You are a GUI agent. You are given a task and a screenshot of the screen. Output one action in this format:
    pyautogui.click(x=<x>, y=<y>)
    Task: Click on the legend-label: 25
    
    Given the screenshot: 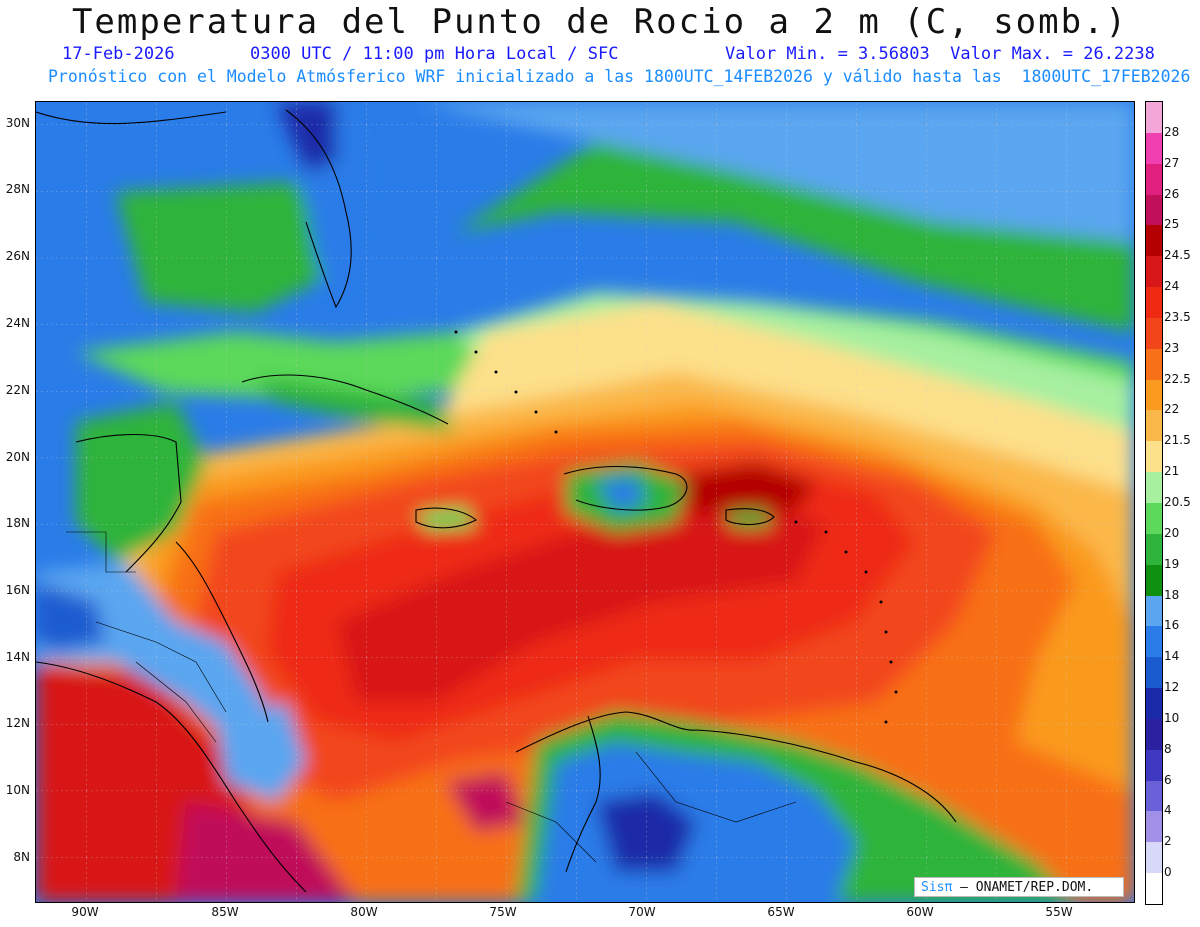 What is the action you would take?
    pyautogui.click(x=1172, y=224)
    